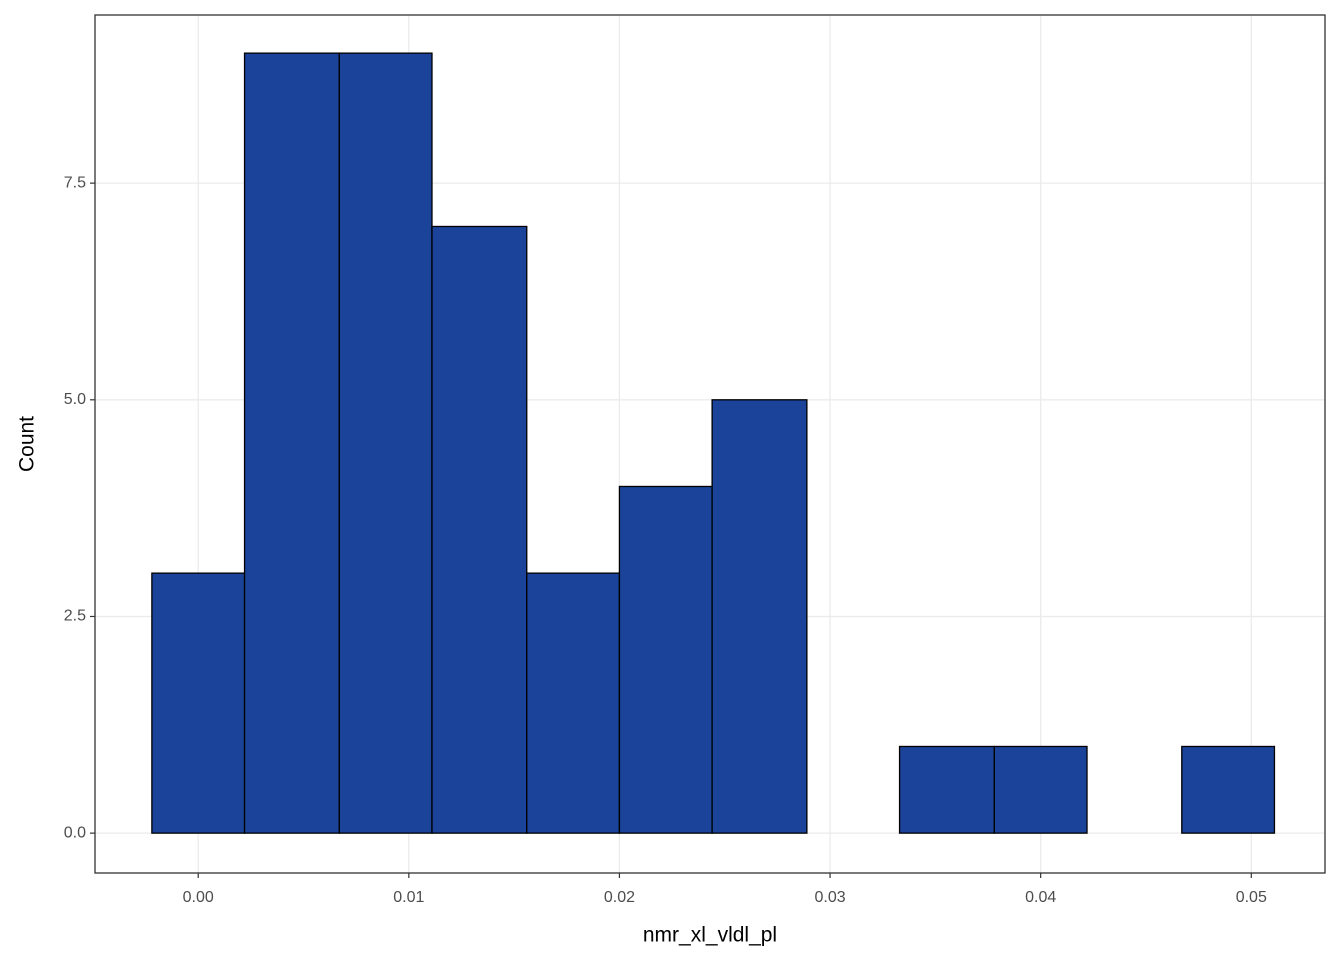 This screenshot has height=960, width=1344. What do you see at coordinates (75, 832) in the screenshot?
I see `y-tick-label: 0.0` at bounding box center [75, 832].